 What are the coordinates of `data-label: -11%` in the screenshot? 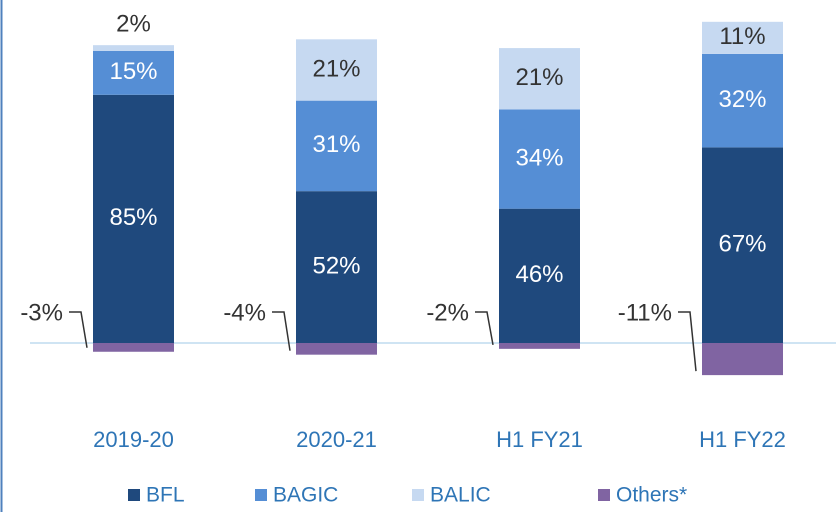 It's located at (645, 312).